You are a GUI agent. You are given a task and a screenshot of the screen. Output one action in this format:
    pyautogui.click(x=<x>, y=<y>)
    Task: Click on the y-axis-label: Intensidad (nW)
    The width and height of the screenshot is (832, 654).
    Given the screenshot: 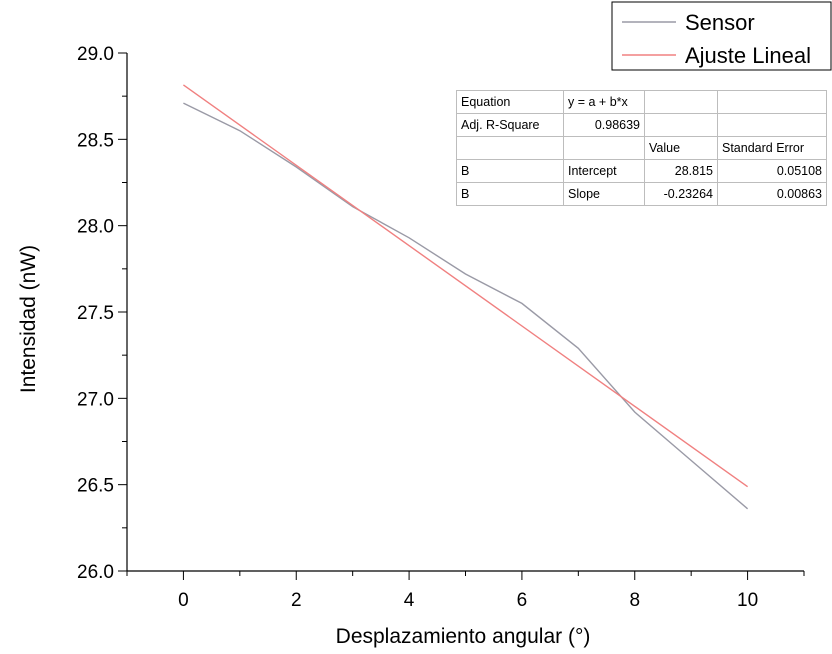 What is the action you would take?
    pyautogui.click(x=28, y=319)
    